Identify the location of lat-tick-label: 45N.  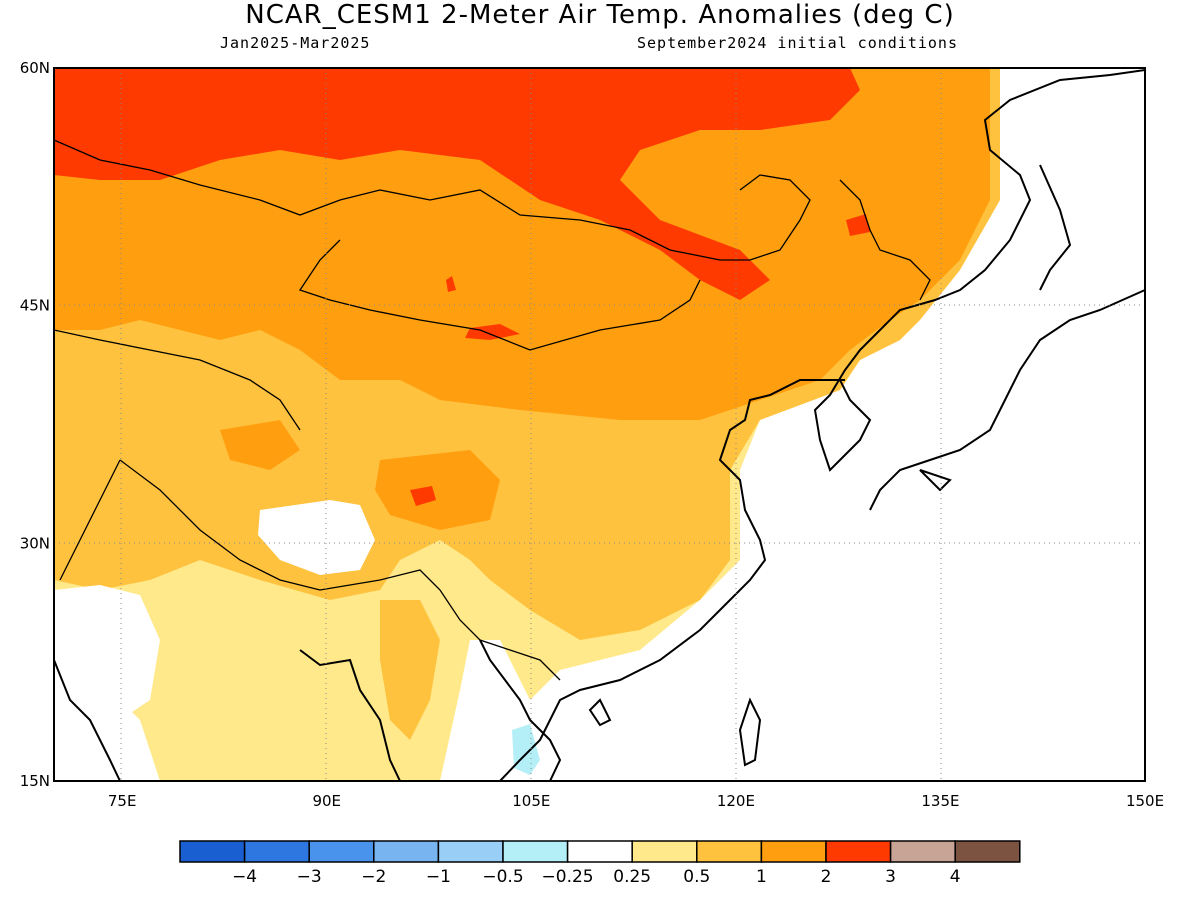
(35, 306).